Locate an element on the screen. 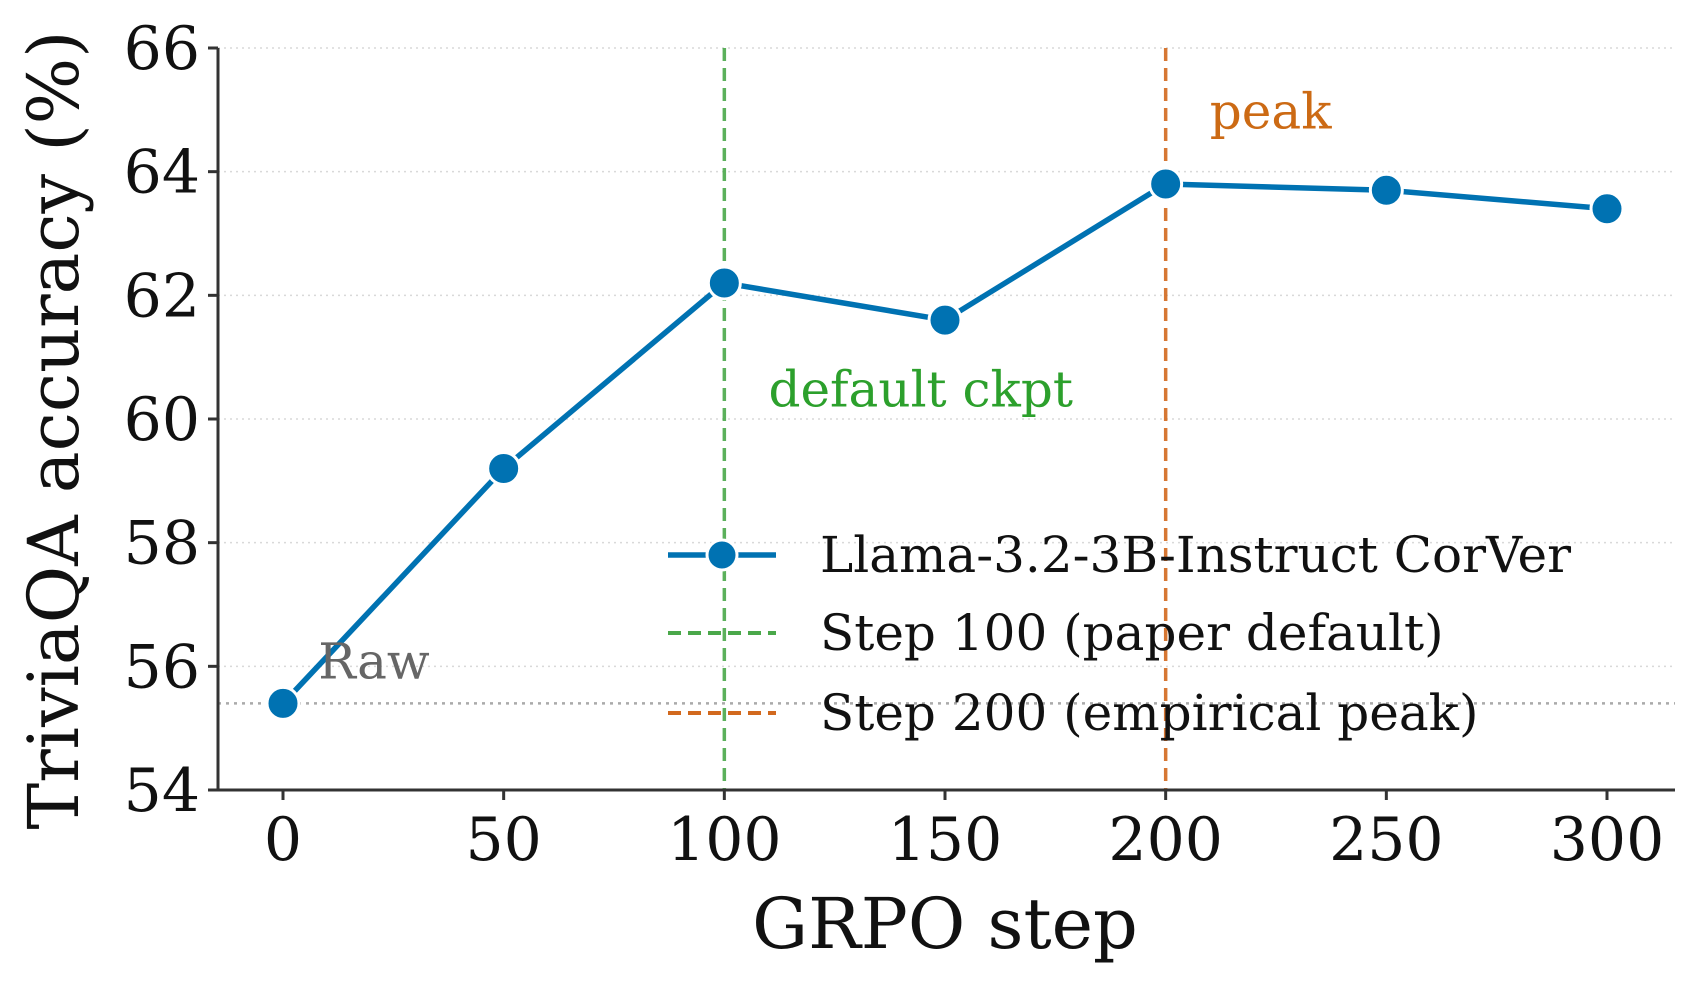 The height and width of the screenshot is (989, 1689). x-tick-label: 250 is located at coordinates (1386, 840).